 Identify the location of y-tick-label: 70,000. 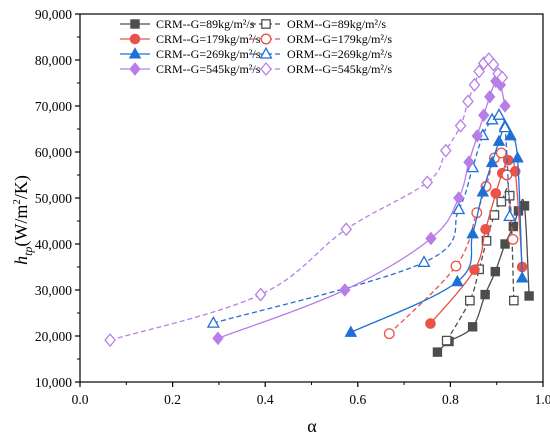
(53, 106).